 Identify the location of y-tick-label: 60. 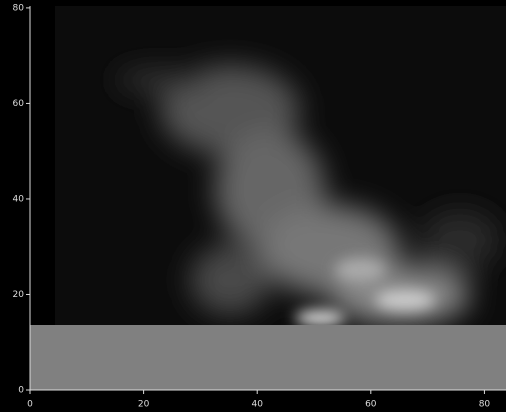
(19, 104).